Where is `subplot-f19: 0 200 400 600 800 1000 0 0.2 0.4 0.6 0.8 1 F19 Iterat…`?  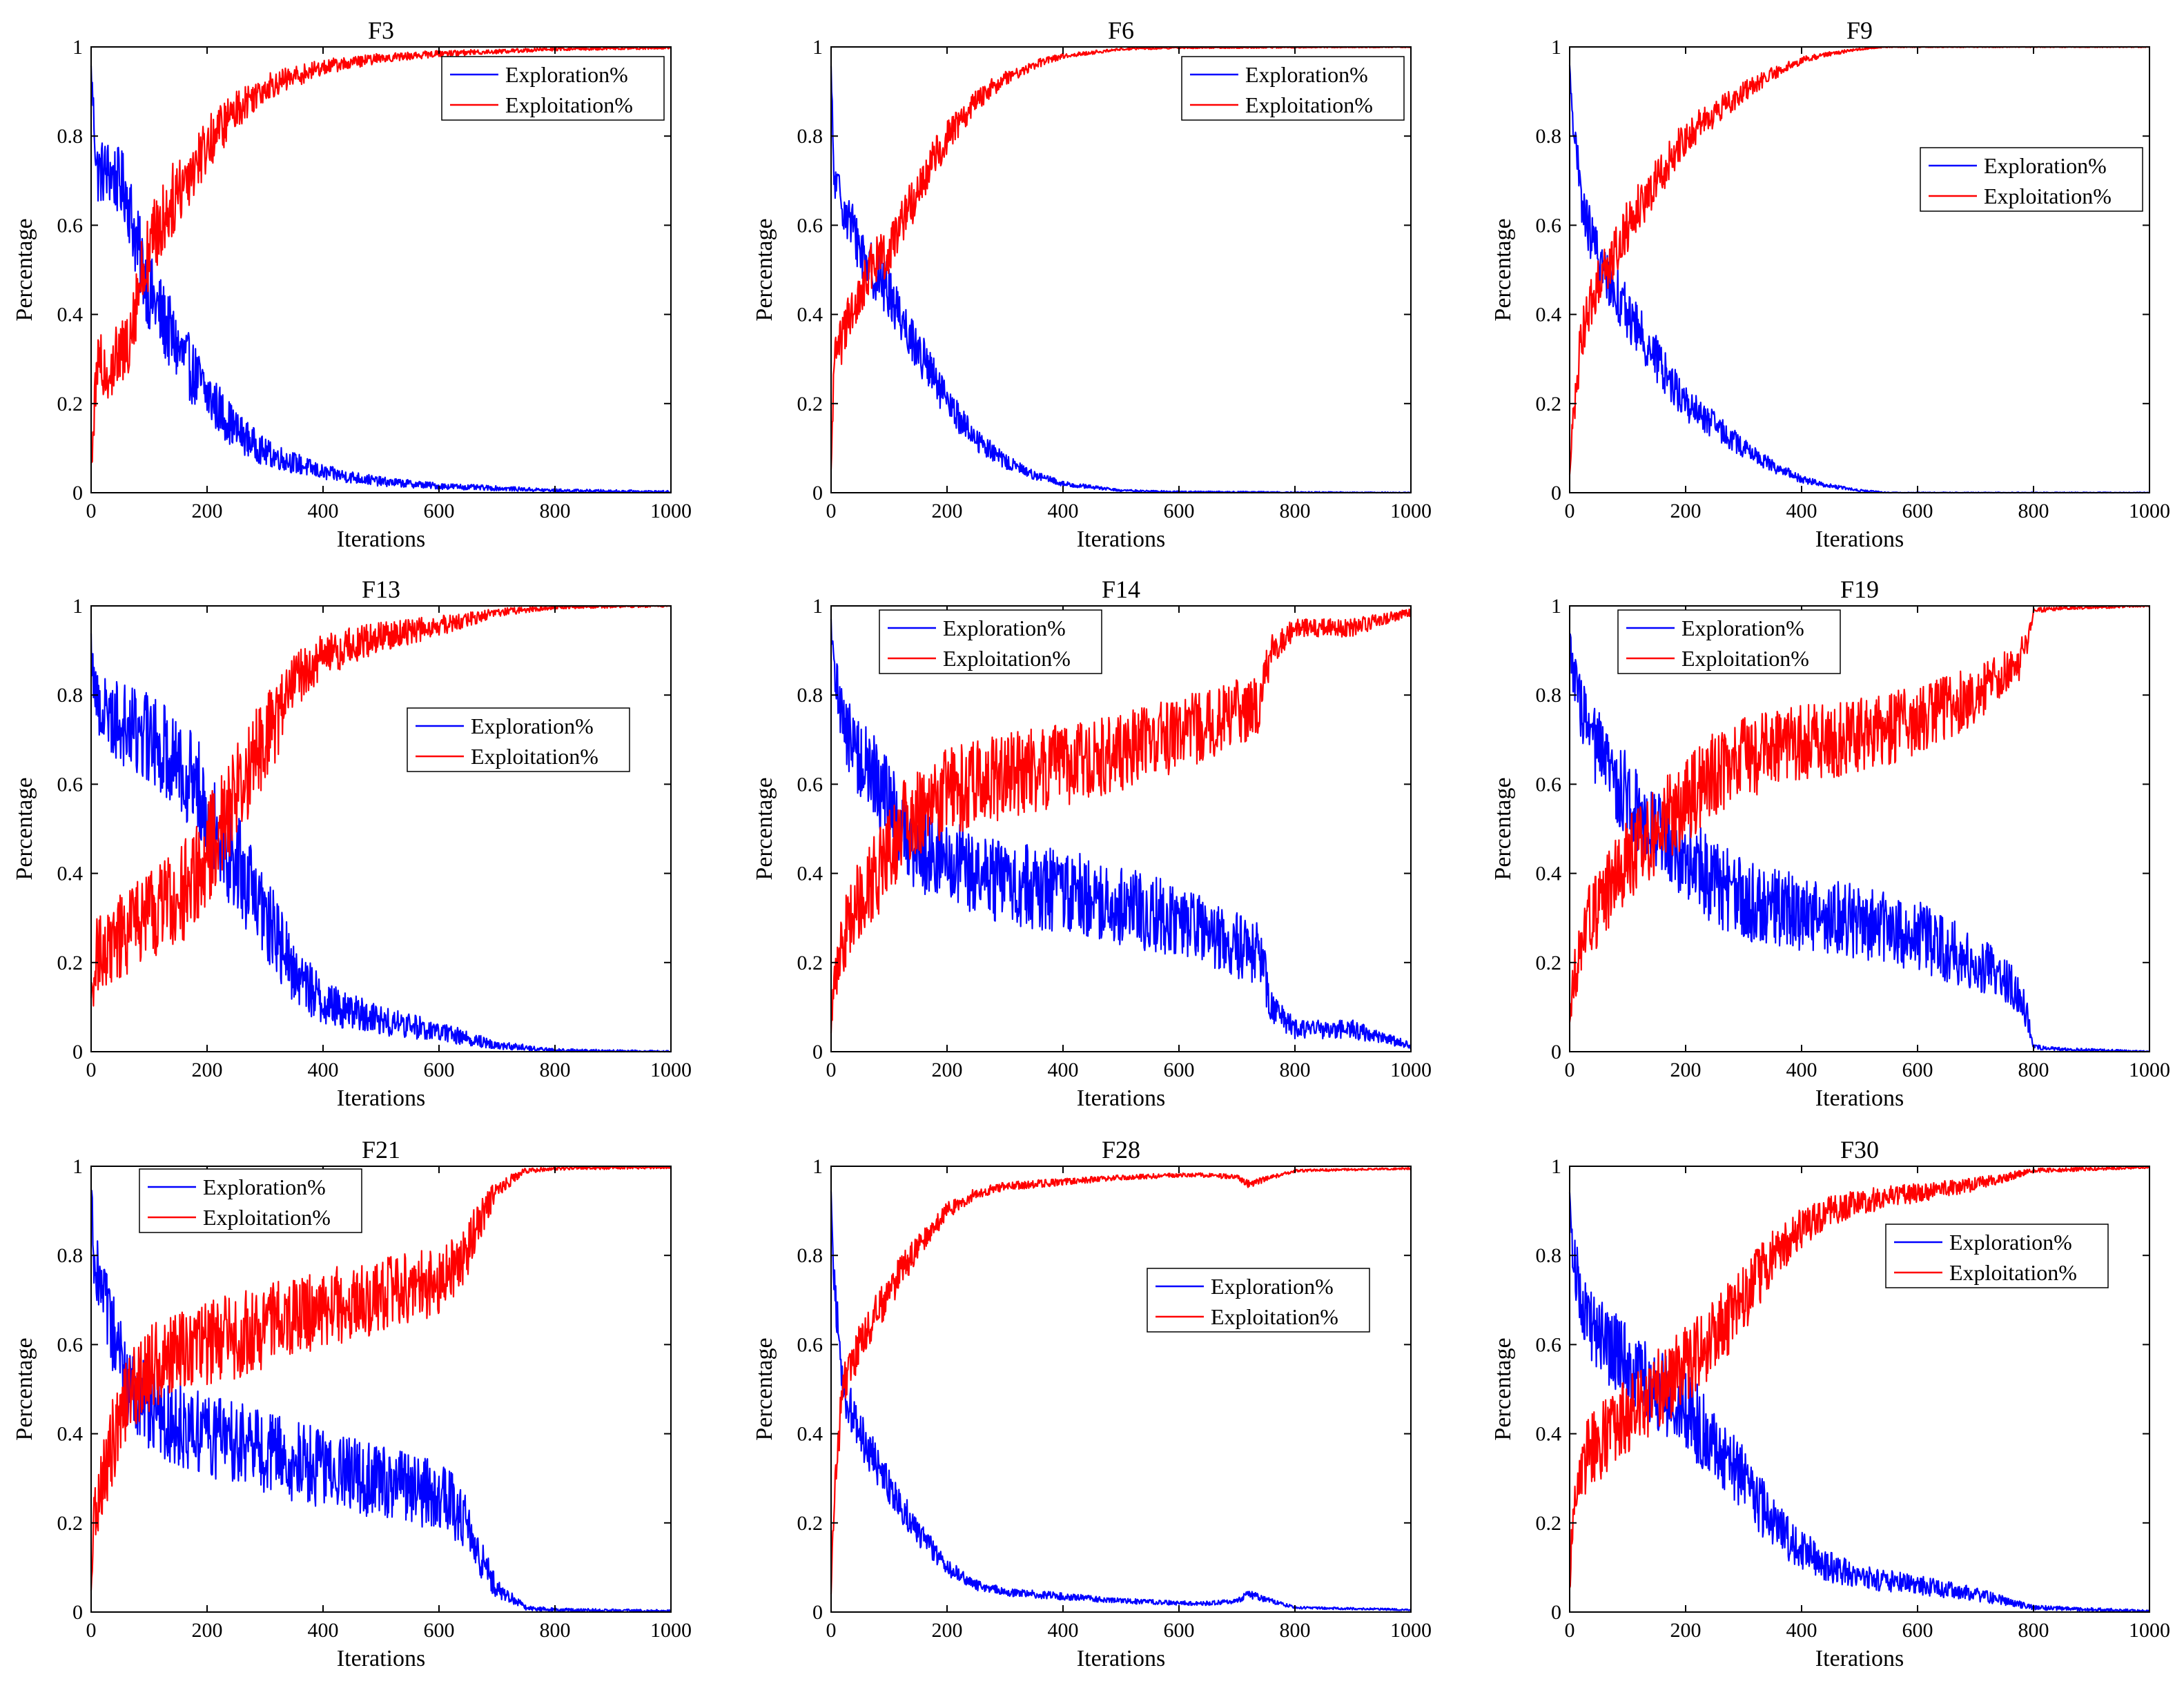
subplot-f19: 0 200 400 600 800 1000 0 0.2 0.4 0.6 0.8 1 F19 Iterat… is located at coordinates (1830, 843).